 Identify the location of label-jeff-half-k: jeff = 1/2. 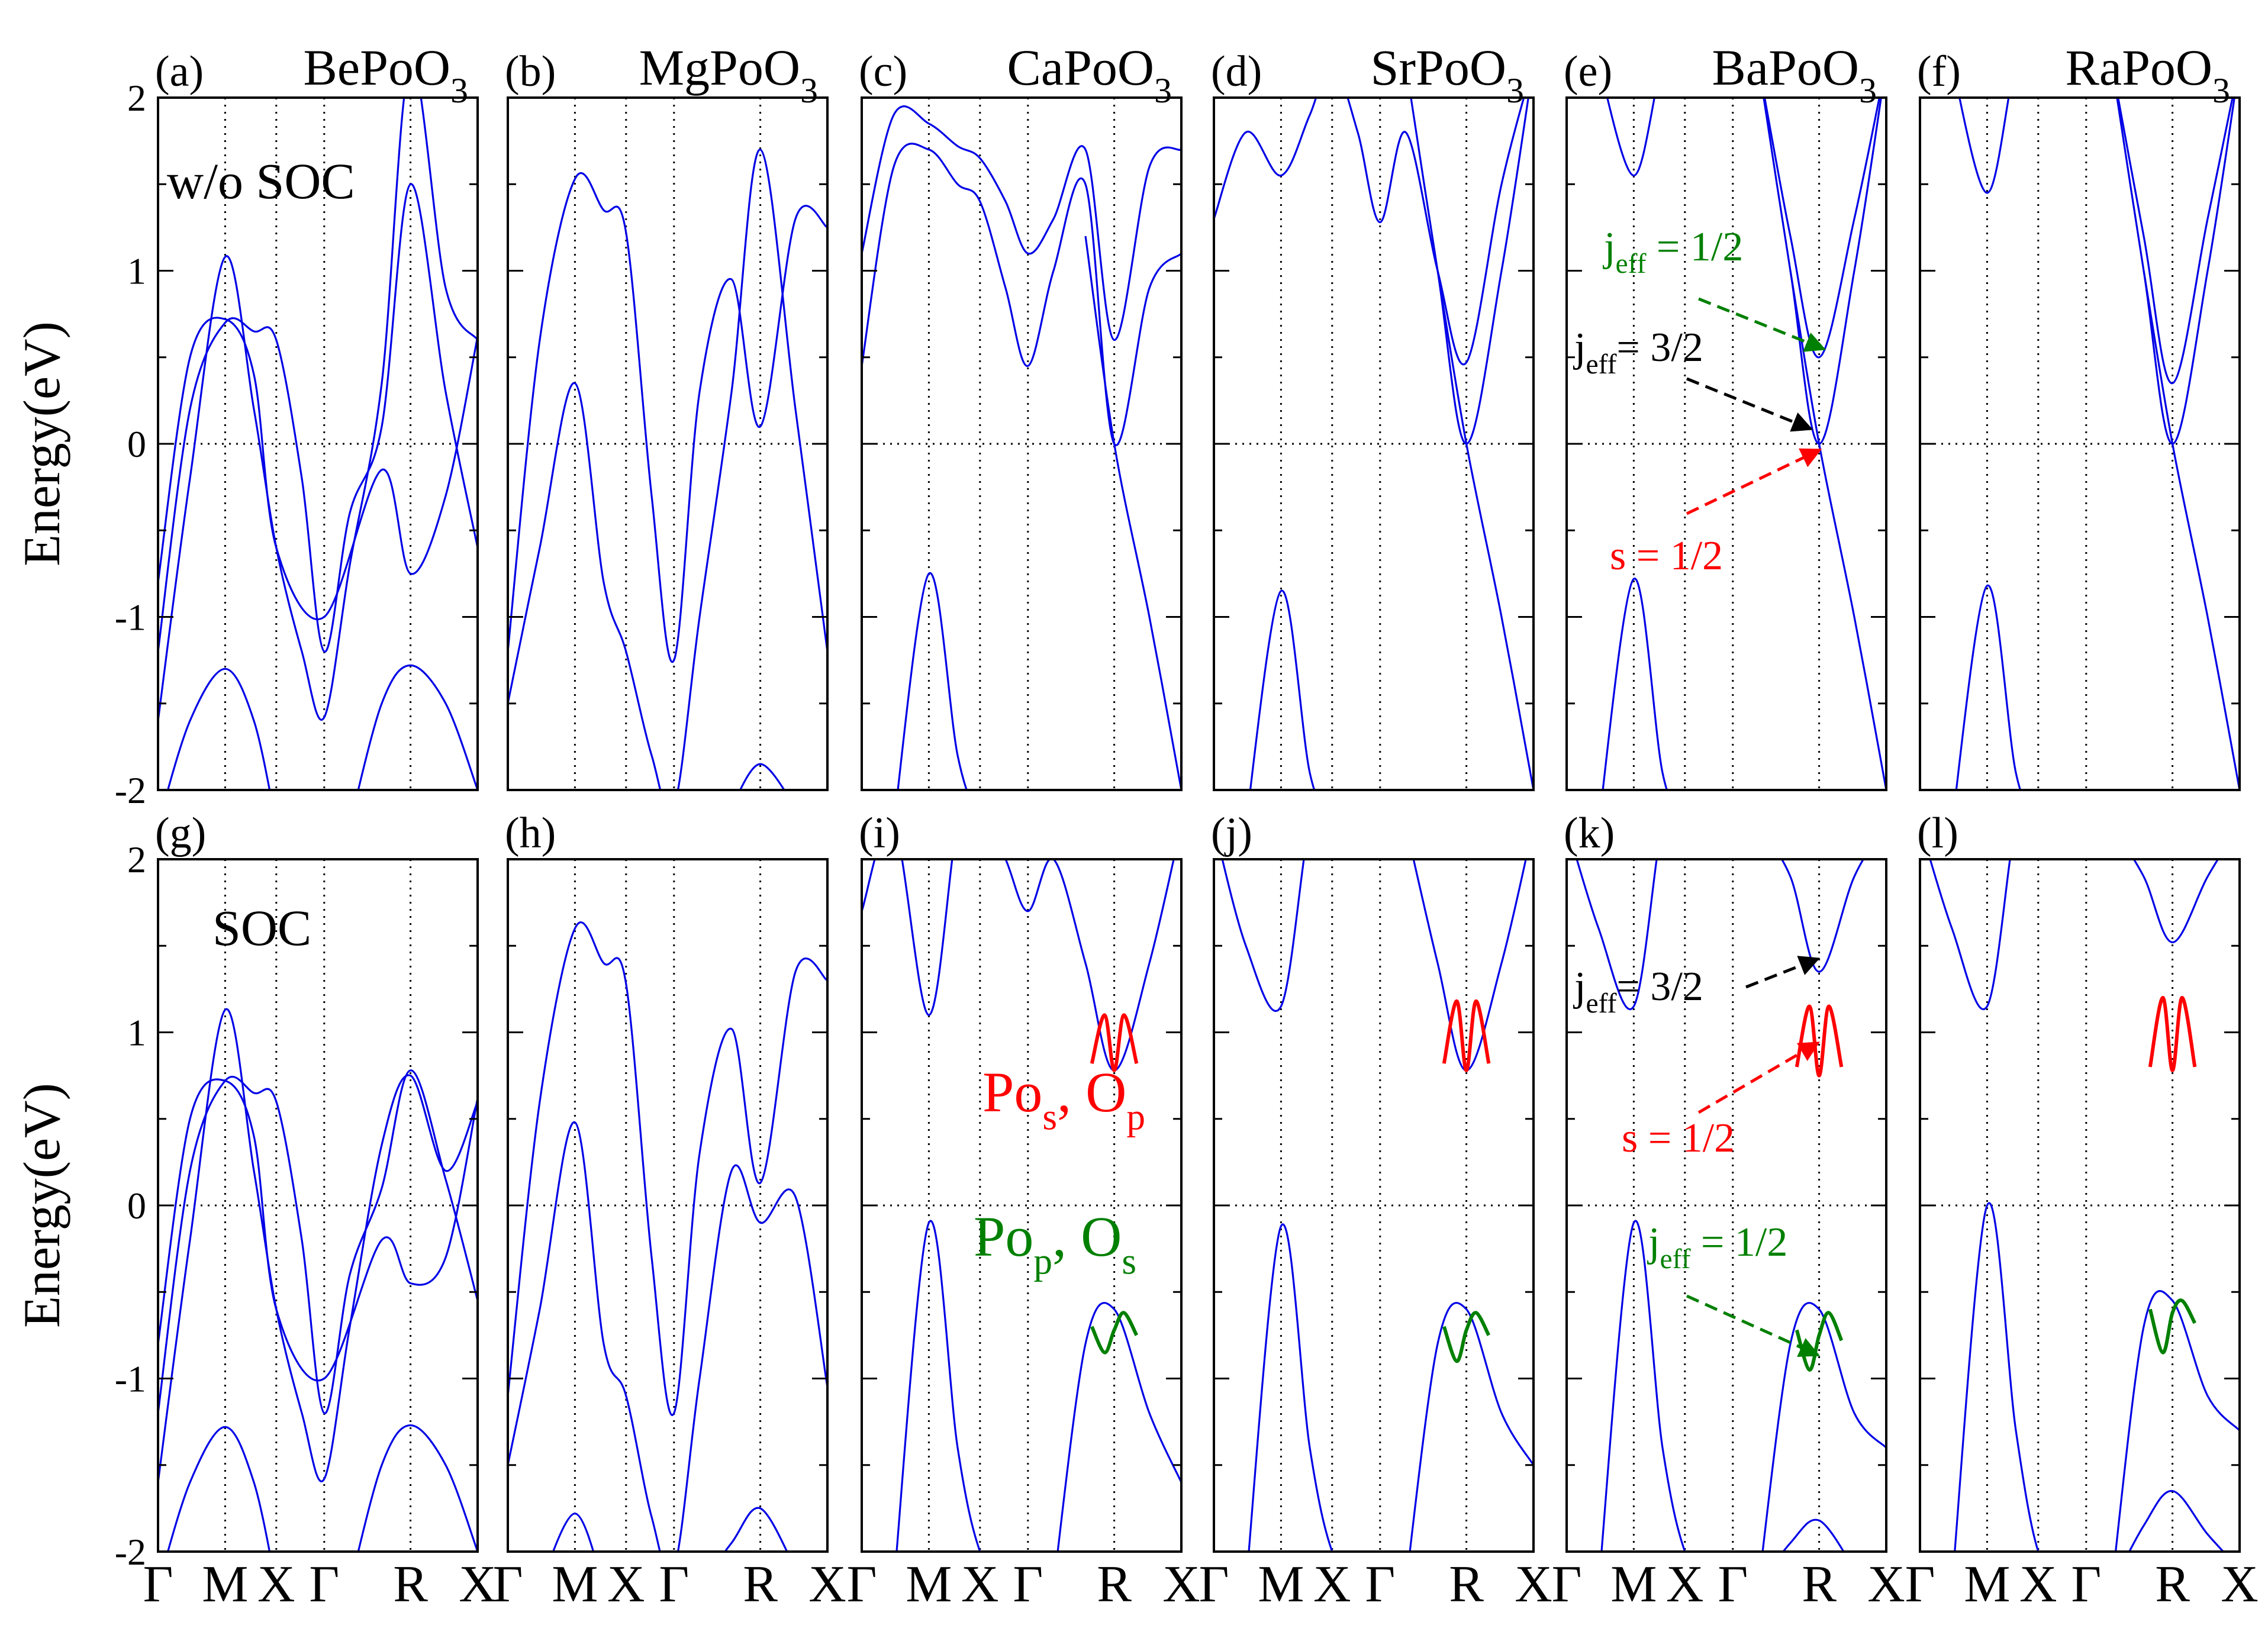
(1717, 1247).